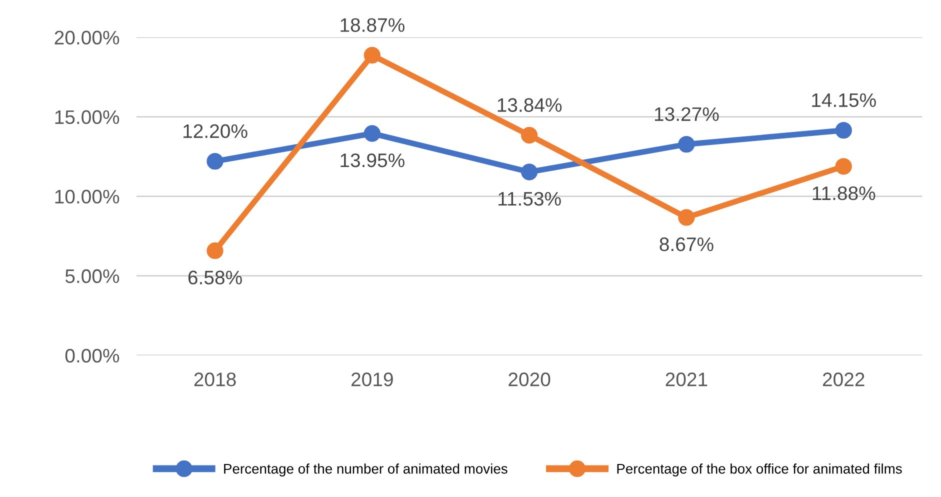 This screenshot has height=497, width=941. What do you see at coordinates (215, 277) in the screenshot?
I see `data-label: 6.58%` at bounding box center [215, 277].